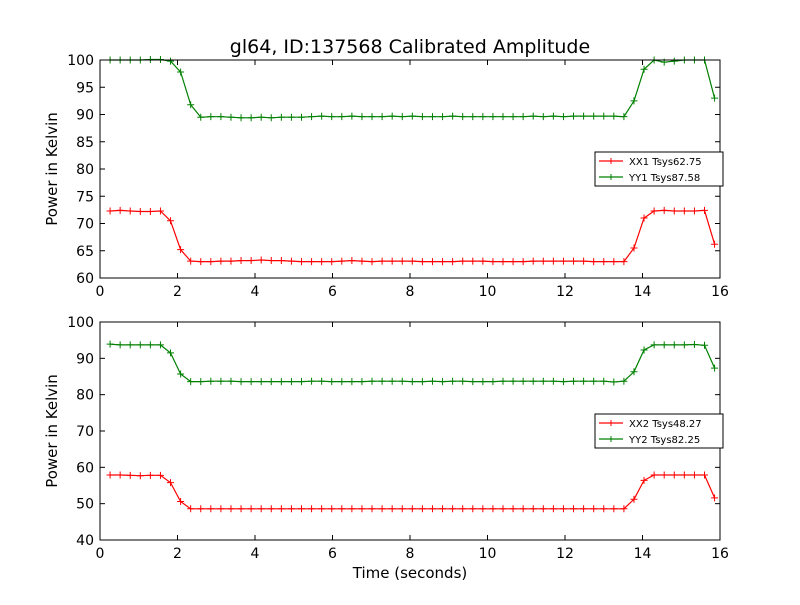 This screenshot has width=800, height=605. Describe the element at coordinates (664, 178) in the screenshot. I see `legend-label: YY1 Tsys87.58` at that location.